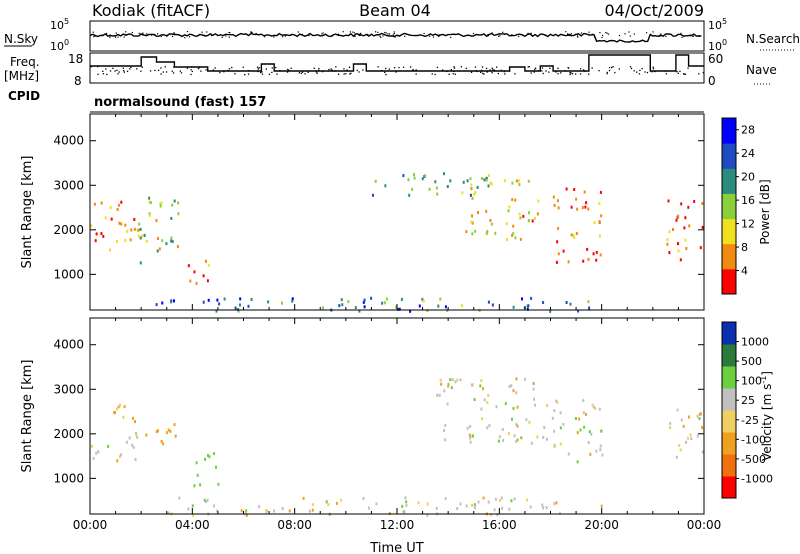 Image resolution: width=800 pixels, height=554 pixels. Describe the element at coordinates (744, 247) in the screenshot. I see `colorbar-tick-label: 8` at that location.